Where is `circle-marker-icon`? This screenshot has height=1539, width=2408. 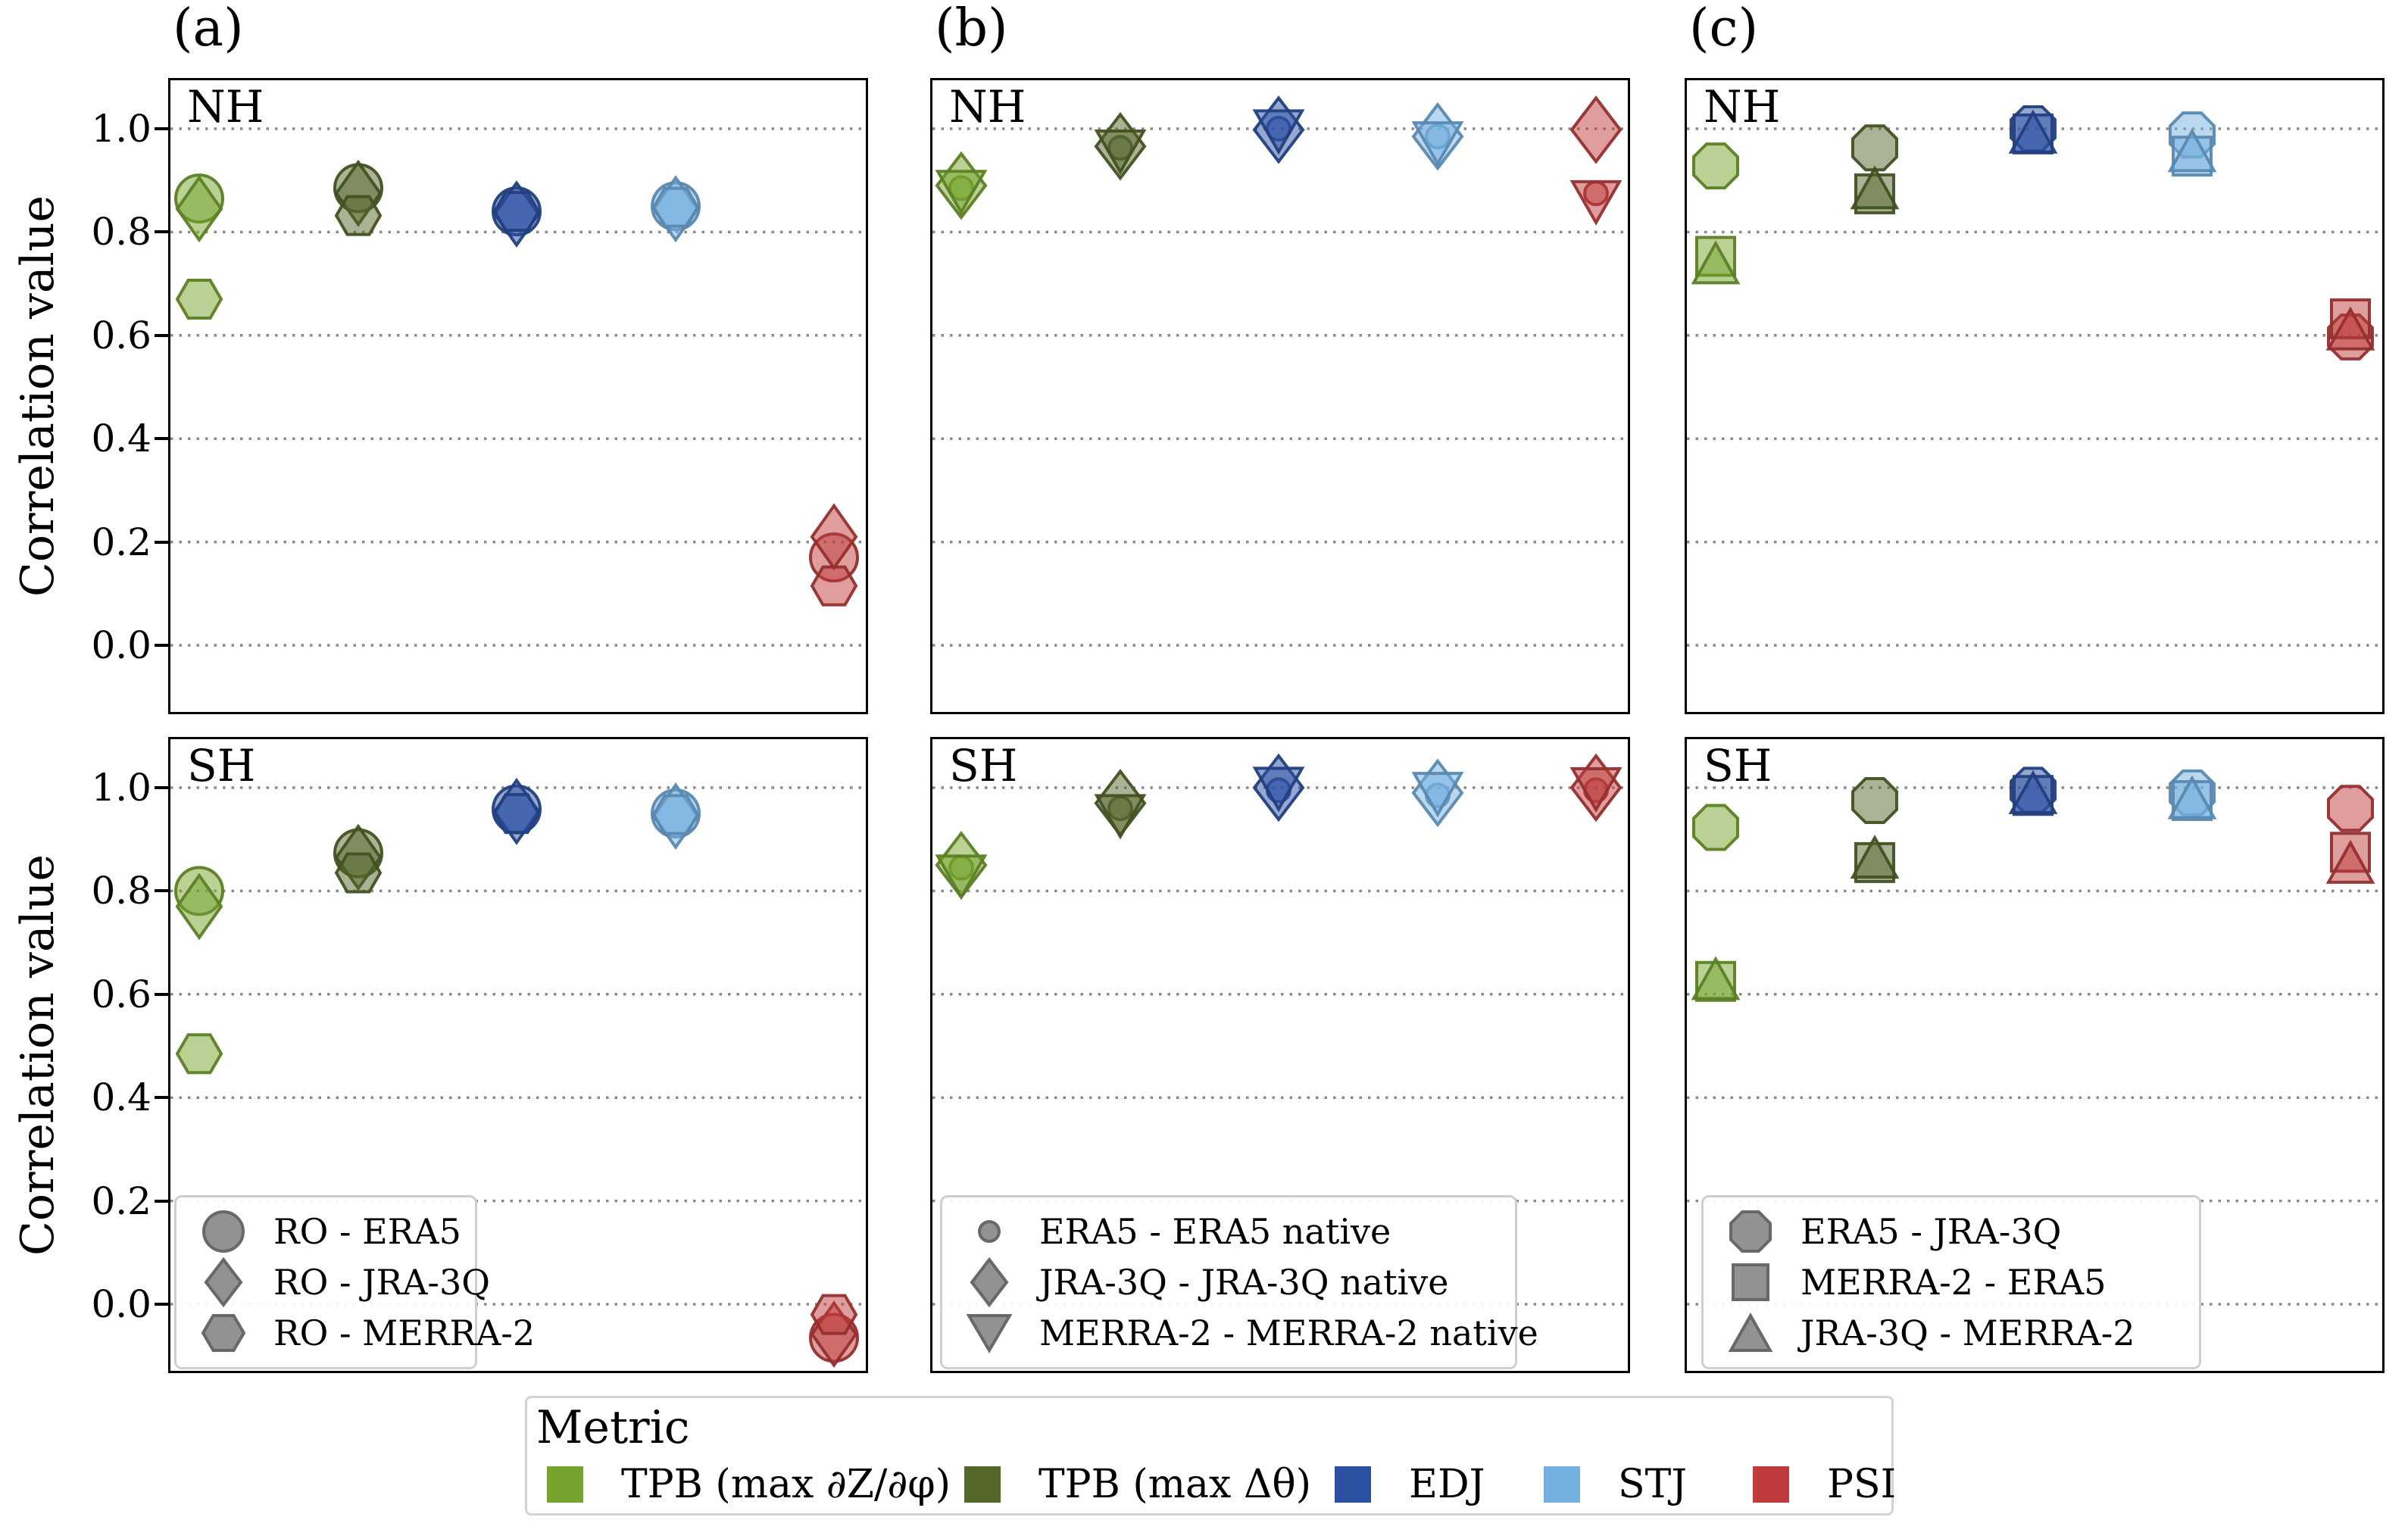 circle-marker-icon is located at coordinates (223, 1231).